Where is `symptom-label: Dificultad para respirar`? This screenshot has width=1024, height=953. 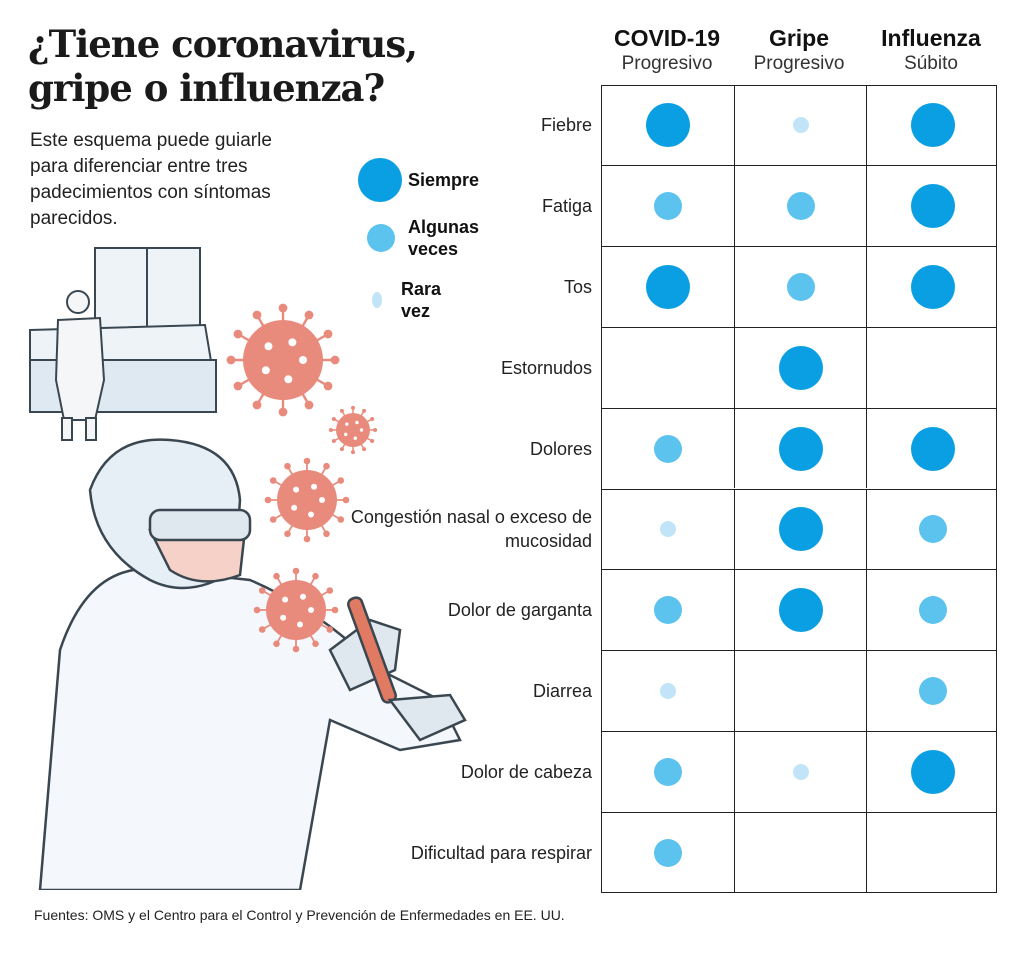 symptom-label: Dificultad para respirar is located at coordinates (501, 852).